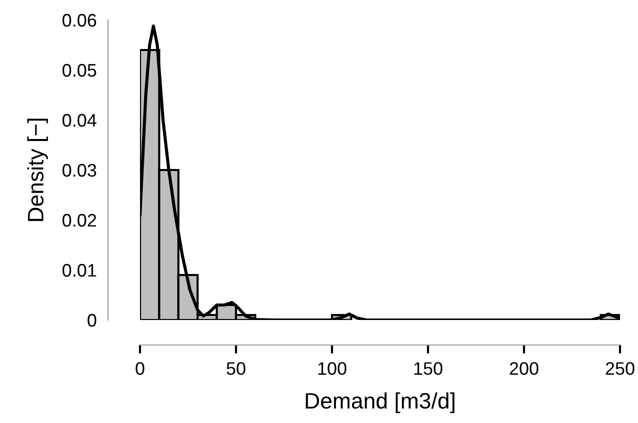 The width and height of the screenshot is (638, 423). What do you see at coordinates (140, 368) in the screenshot?
I see `x-tick-label: 0` at bounding box center [140, 368].